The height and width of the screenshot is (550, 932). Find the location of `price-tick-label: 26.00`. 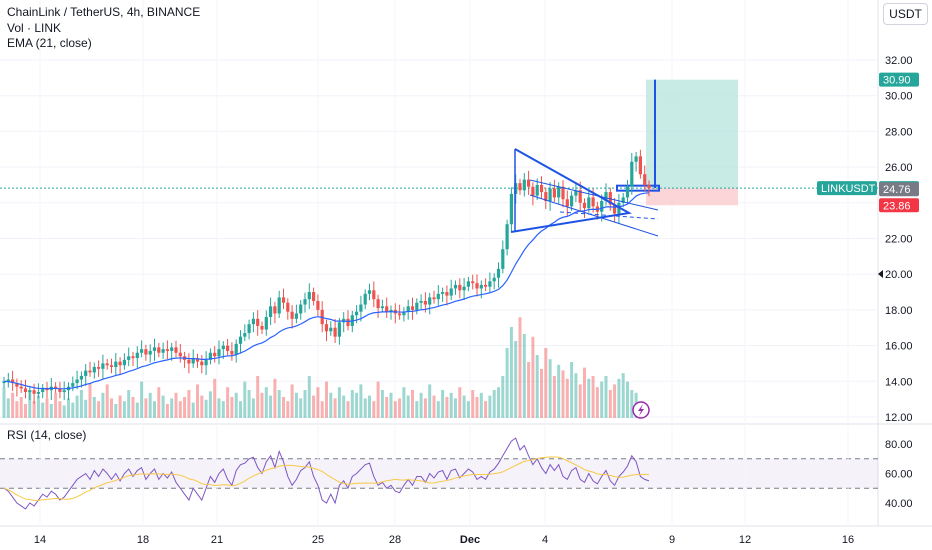

price-tick-label: 26.00 is located at coordinates (899, 168).